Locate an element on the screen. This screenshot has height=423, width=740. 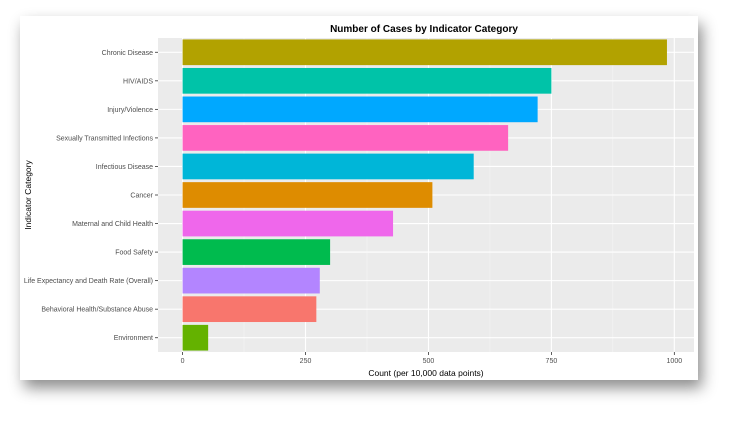
x-tick-label: 0 is located at coordinates (183, 361).